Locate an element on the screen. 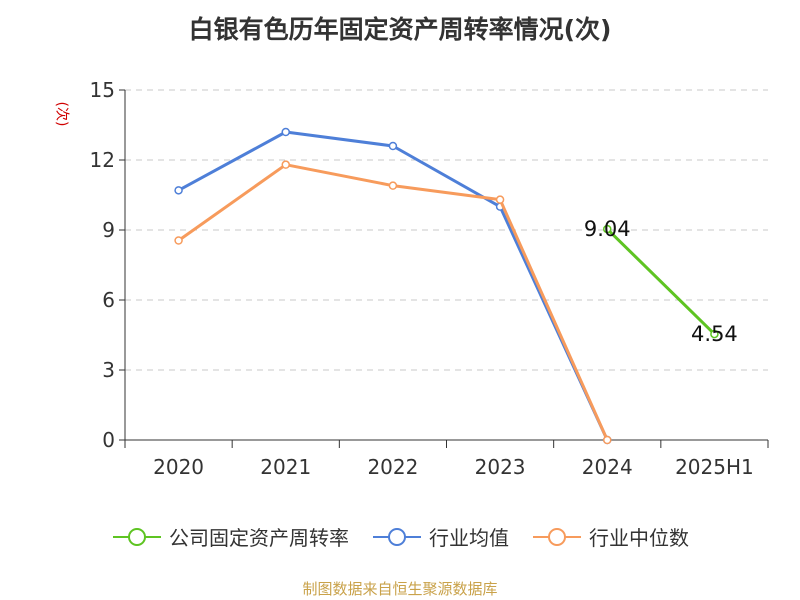  point-company-2025H1 is located at coordinates (714, 334).